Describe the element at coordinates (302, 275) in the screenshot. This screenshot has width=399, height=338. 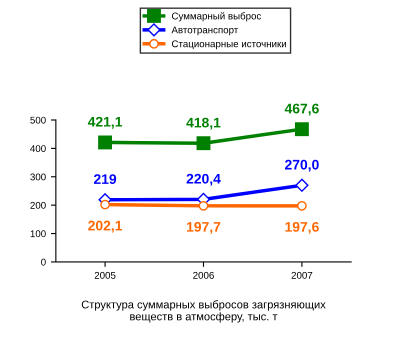
I see `x-tick-label: 2007` at that location.